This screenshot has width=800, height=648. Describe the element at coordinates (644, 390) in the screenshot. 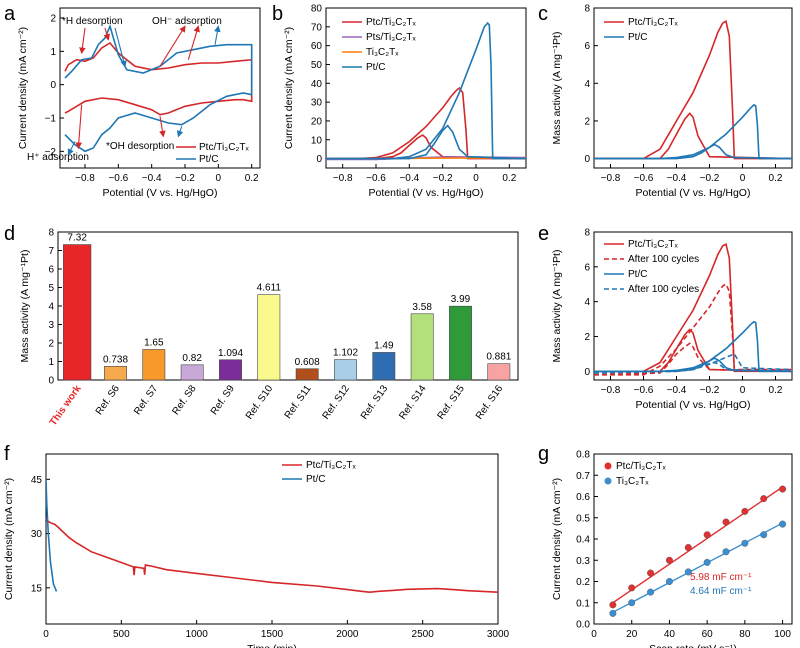

I see `x-tick-label: −0.6` at that location.